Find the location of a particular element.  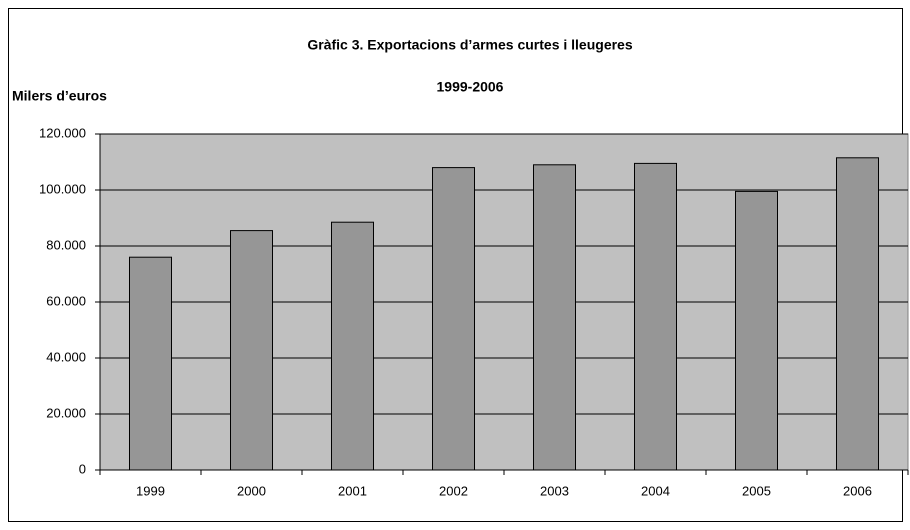

y-tick-label: 120.000 is located at coordinates (62, 132).